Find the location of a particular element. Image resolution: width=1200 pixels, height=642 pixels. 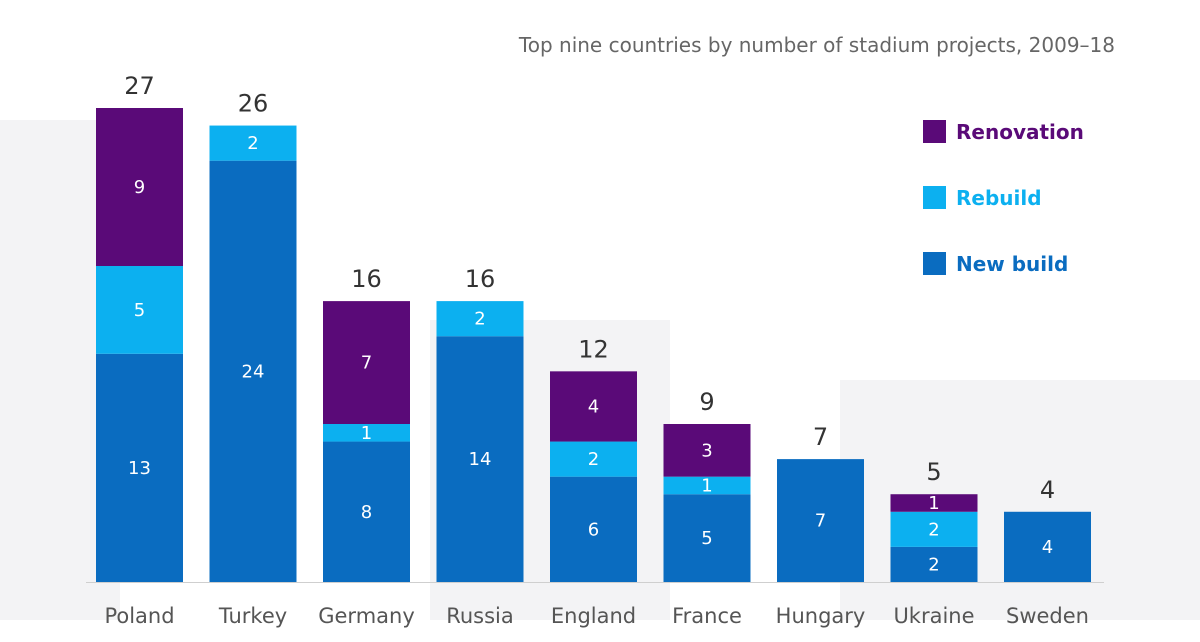

category-label: Russia is located at coordinates (480, 616).